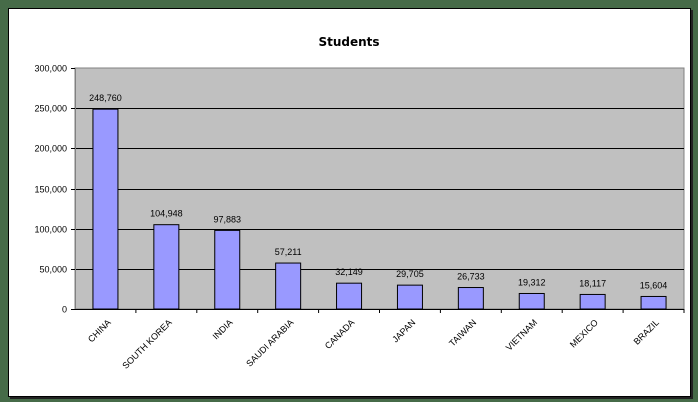 Image resolution: width=698 pixels, height=402 pixels. I want to click on x-tick-label: VIETNAM, so click(521, 334).